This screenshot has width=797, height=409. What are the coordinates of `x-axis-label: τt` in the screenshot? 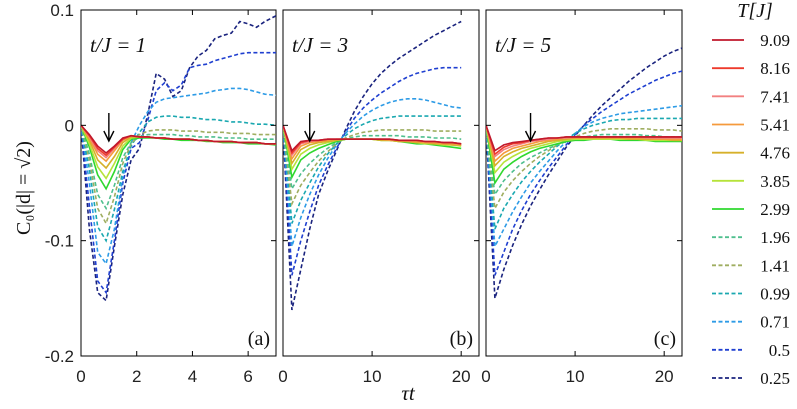 It's located at (408, 393).